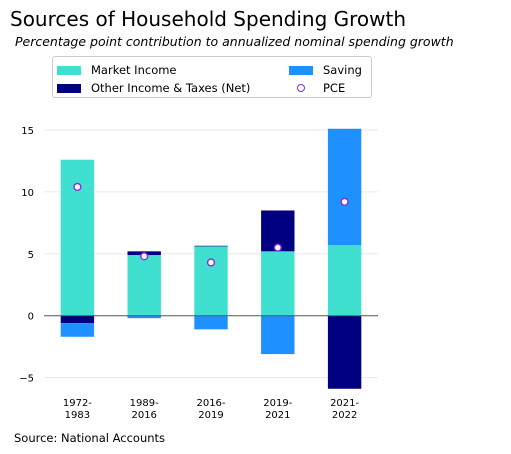 The image size is (511, 454). What do you see at coordinates (210, 403) in the screenshot?
I see `x-tick-label-line: 2016-` at bounding box center [210, 403].